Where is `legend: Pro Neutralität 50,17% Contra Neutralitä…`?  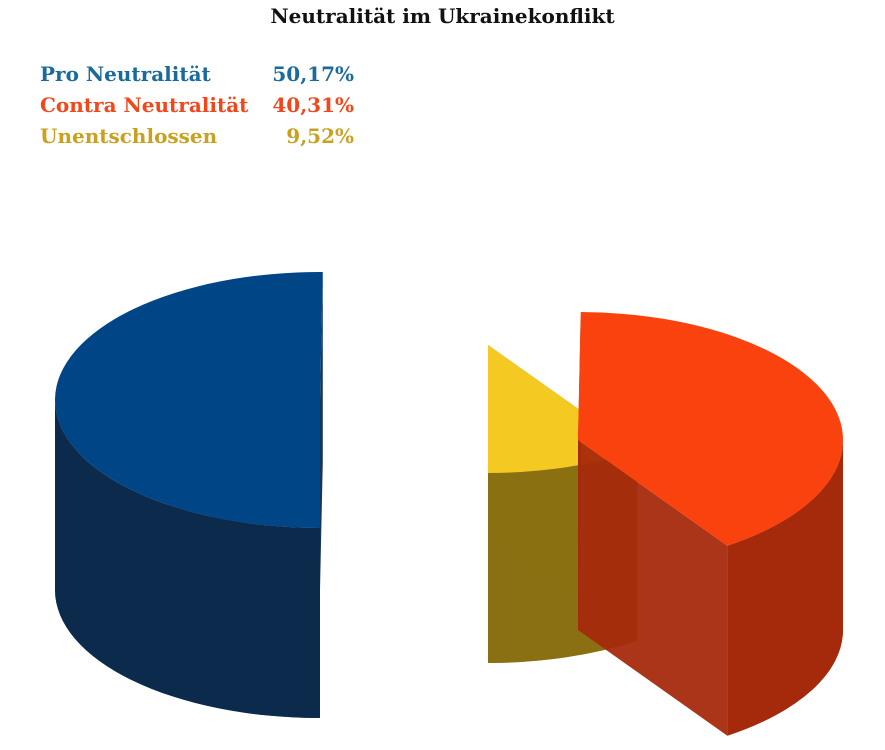
legend: Pro Neutralität 50,17% Contra Neutralitä… is located at coordinates (200, 108).